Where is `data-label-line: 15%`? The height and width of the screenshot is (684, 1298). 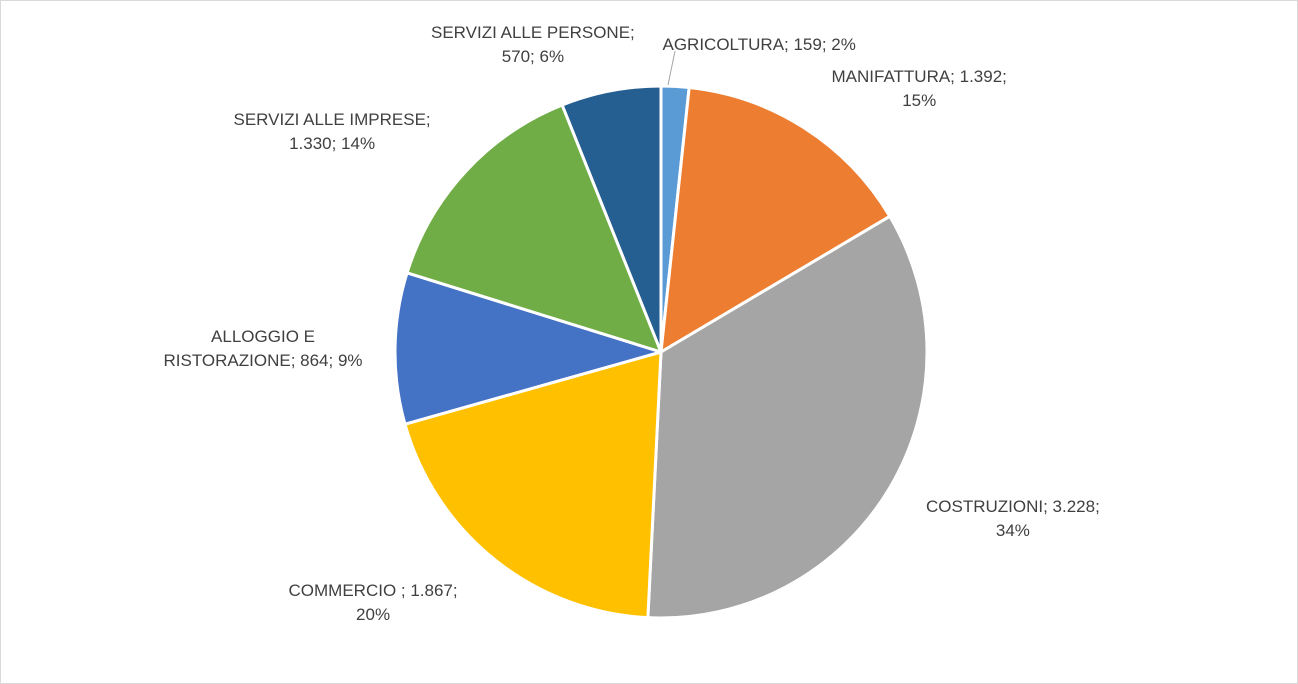 data-label-line: 15% is located at coordinates (919, 100).